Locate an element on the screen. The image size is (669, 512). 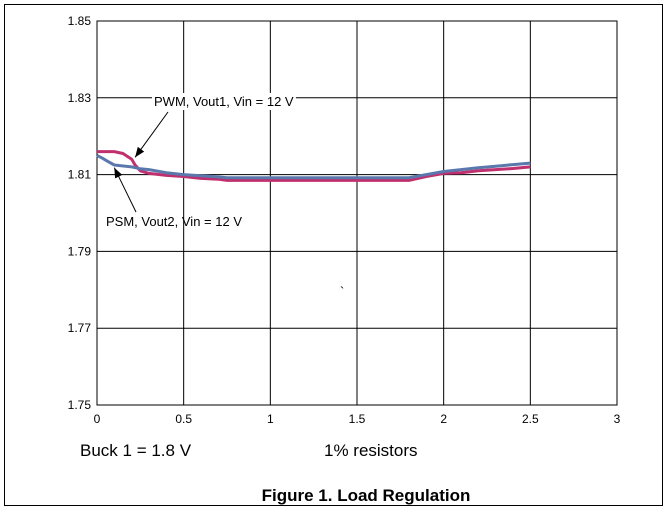
y-tick-label: 1.79 is located at coordinates (80, 251).